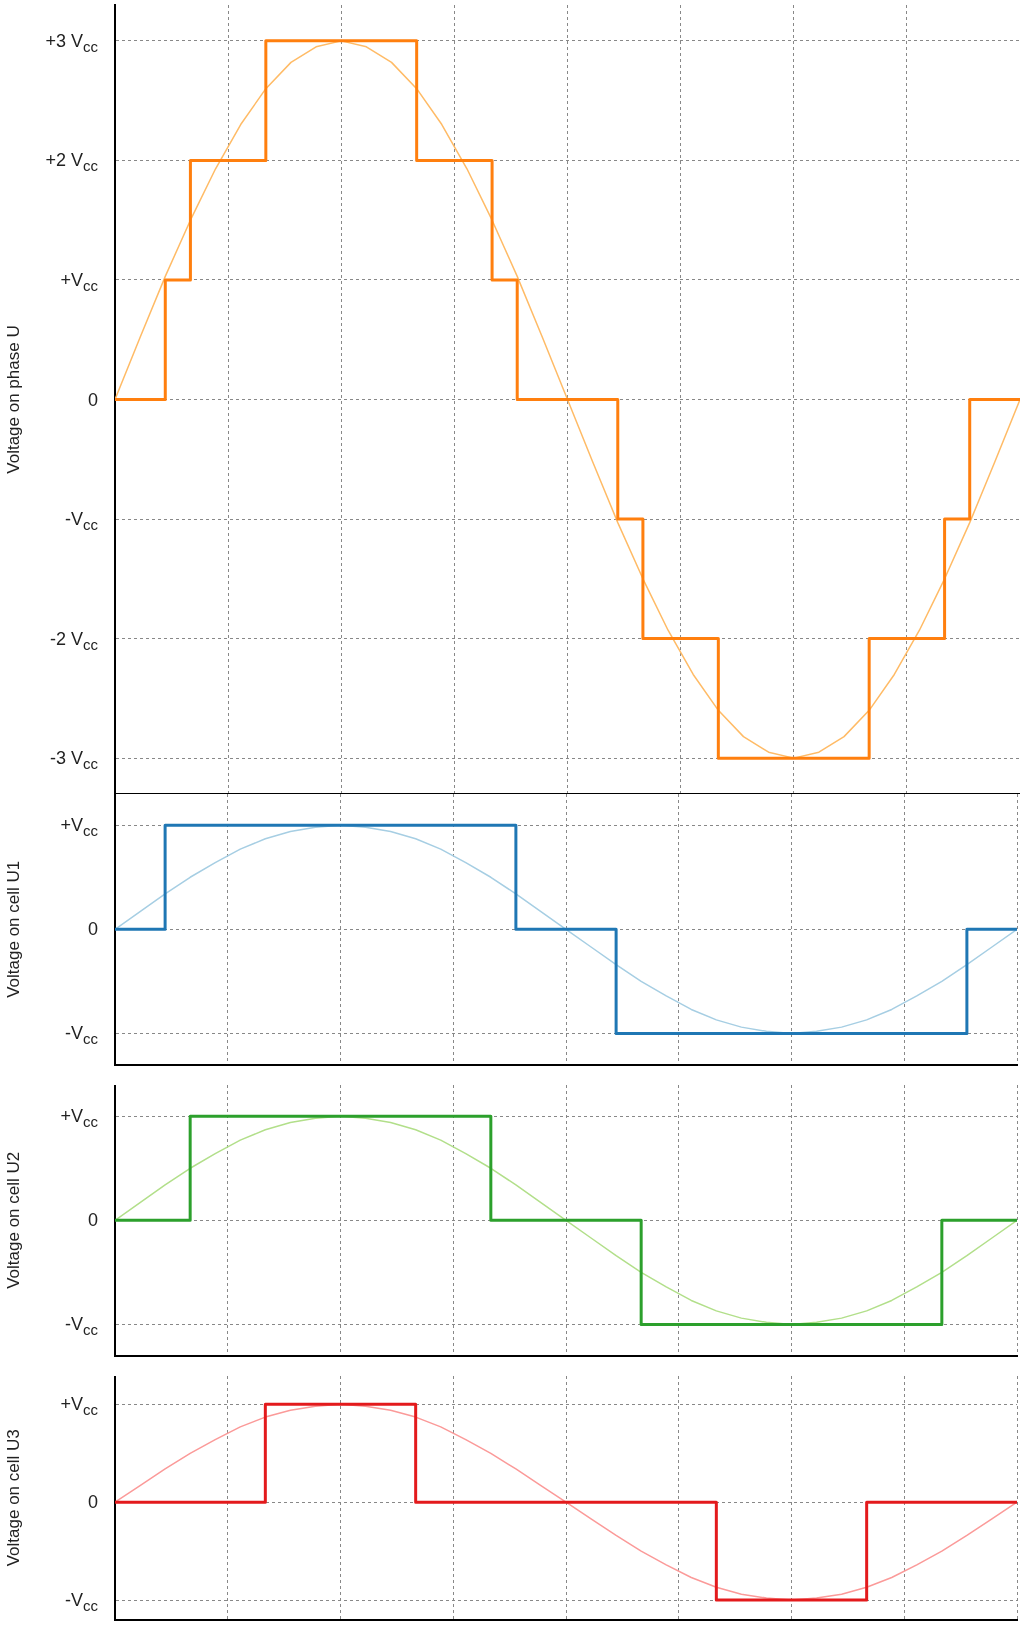 The height and width of the screenshot is (1640, 1020). I want to click on y-axis-title: Voltage on cell U1, so click(13, 929).